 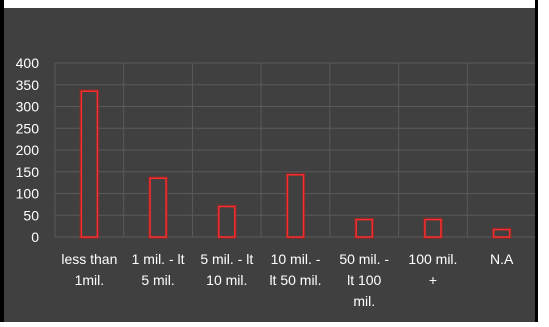 I want to click on y-tick-label: 250, so click(x=28, y=128).